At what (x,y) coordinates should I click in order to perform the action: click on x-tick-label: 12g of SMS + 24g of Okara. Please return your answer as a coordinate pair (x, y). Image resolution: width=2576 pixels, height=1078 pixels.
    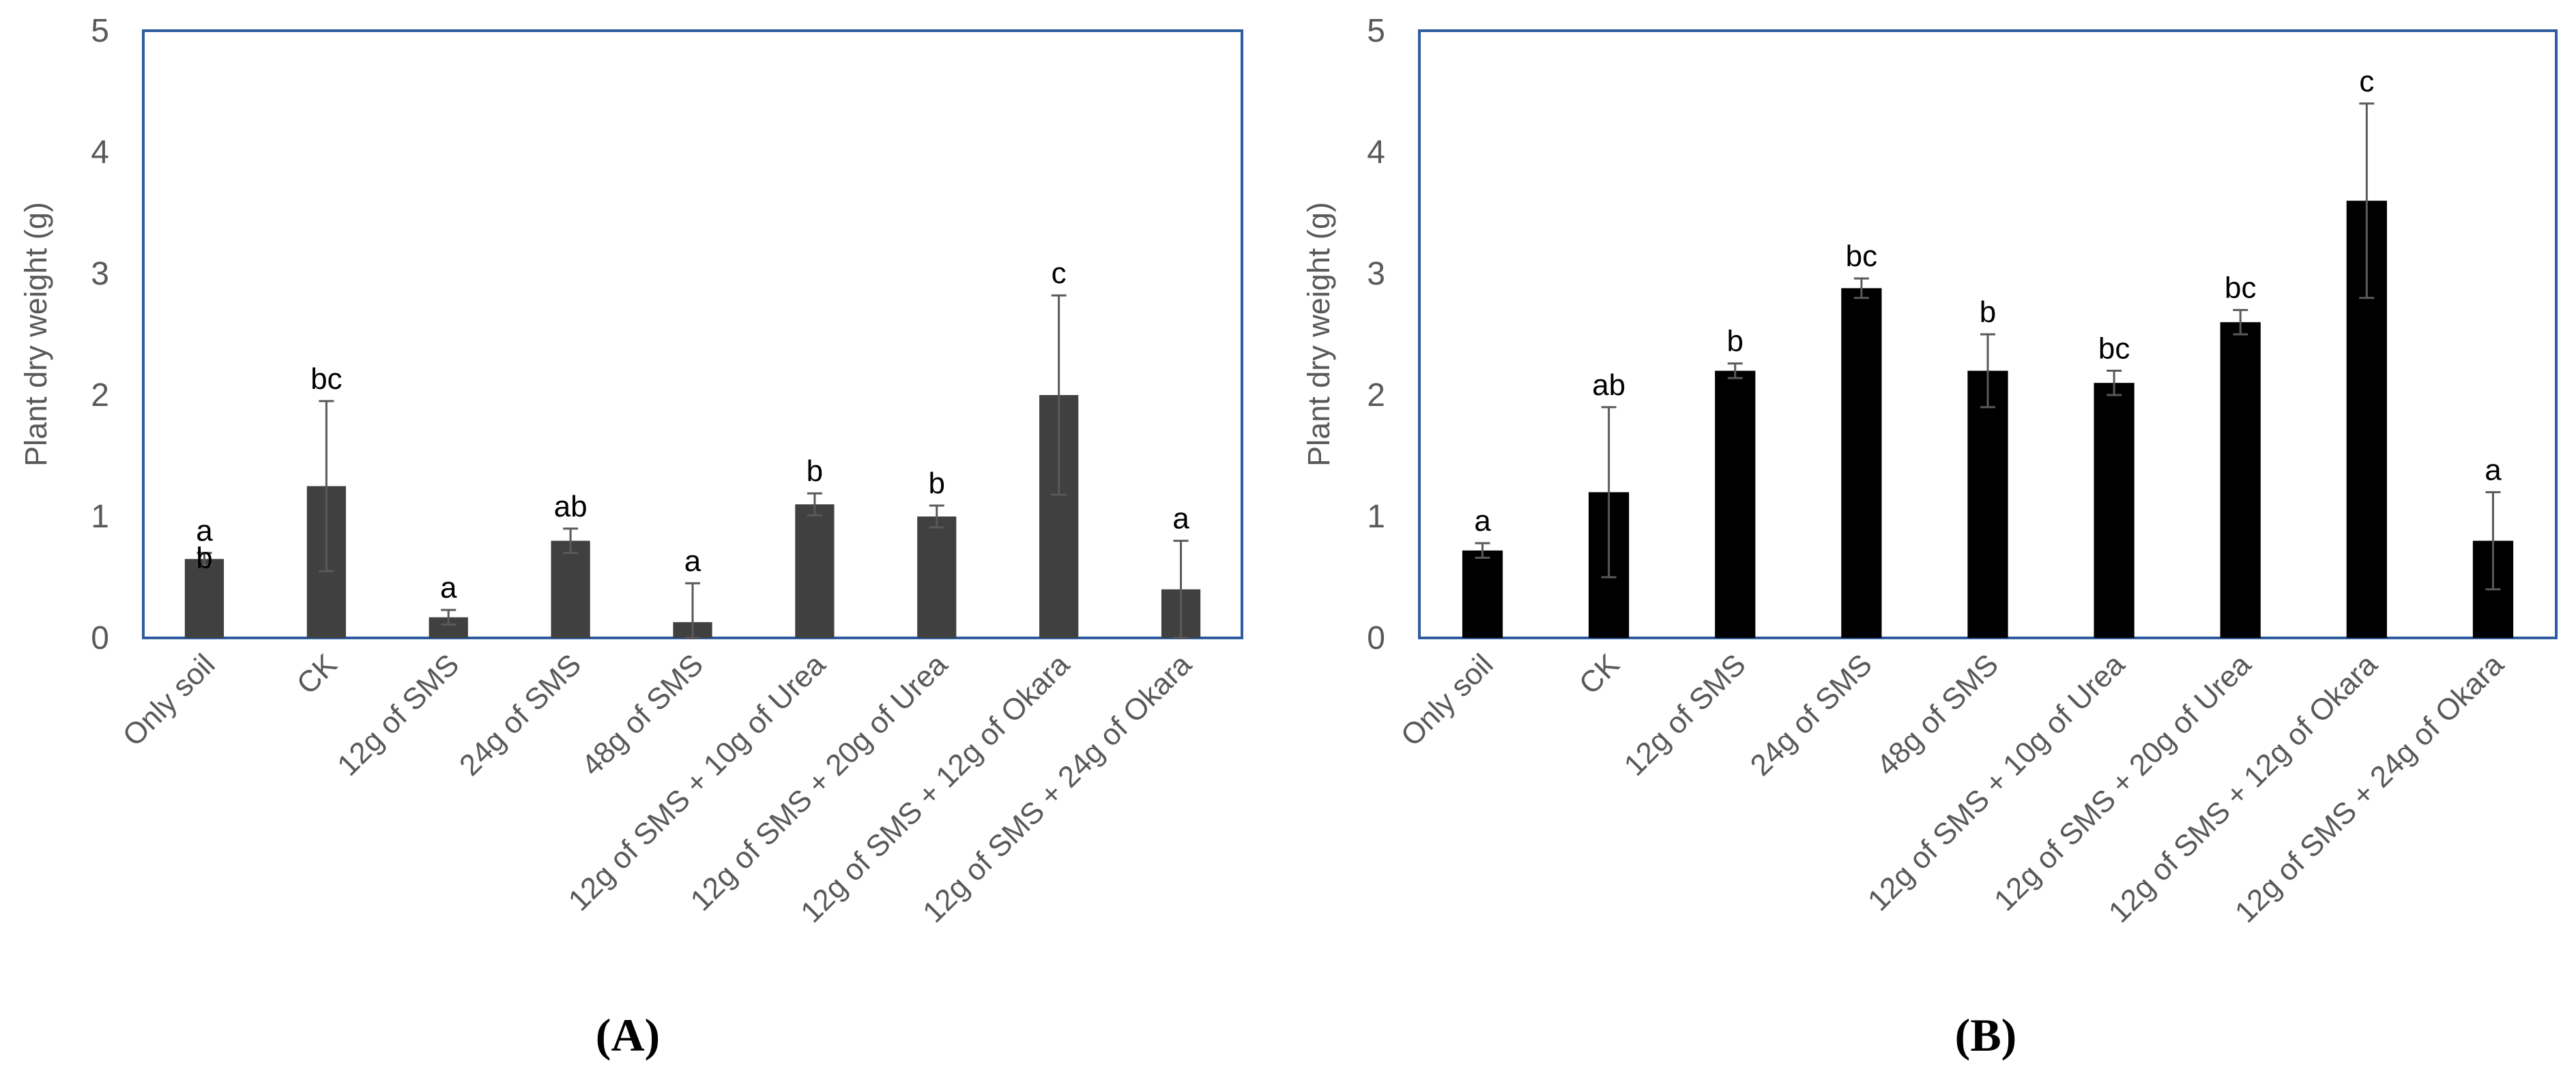
    Looking at the image, I should click on (2369, 788).